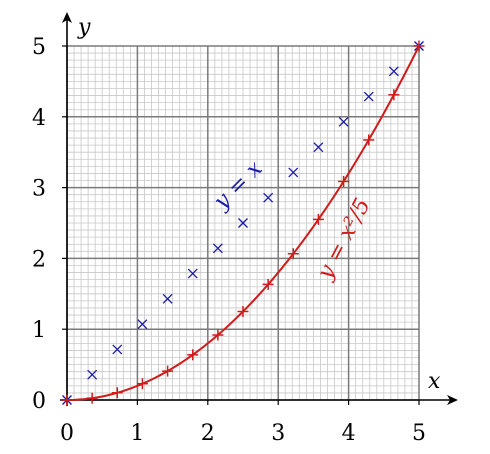  Describe the element at coordinates (238, 185) in the screenshot. I see `series-label-blue: y = x` at that location.